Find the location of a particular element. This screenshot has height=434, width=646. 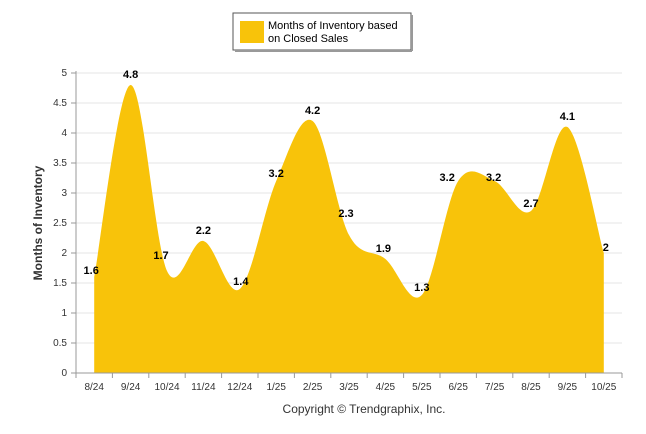

data-label: 1.3 is located at coordinates (421, 288).